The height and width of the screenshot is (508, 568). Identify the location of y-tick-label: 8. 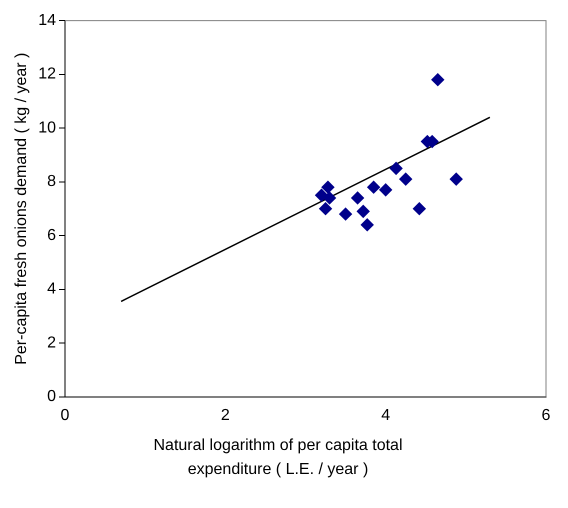
(51, 181).